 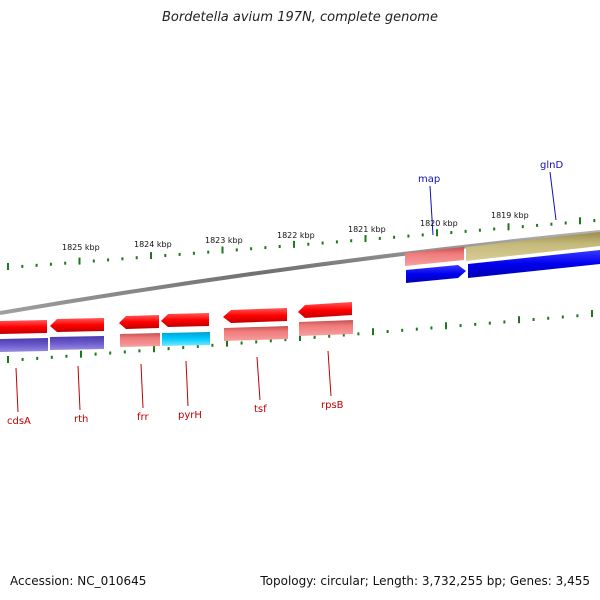 What do you see at coordinates (510, 215) in the screenshot?
I see `scale-label: 1819 kbp` at bounding box center [510, 215].